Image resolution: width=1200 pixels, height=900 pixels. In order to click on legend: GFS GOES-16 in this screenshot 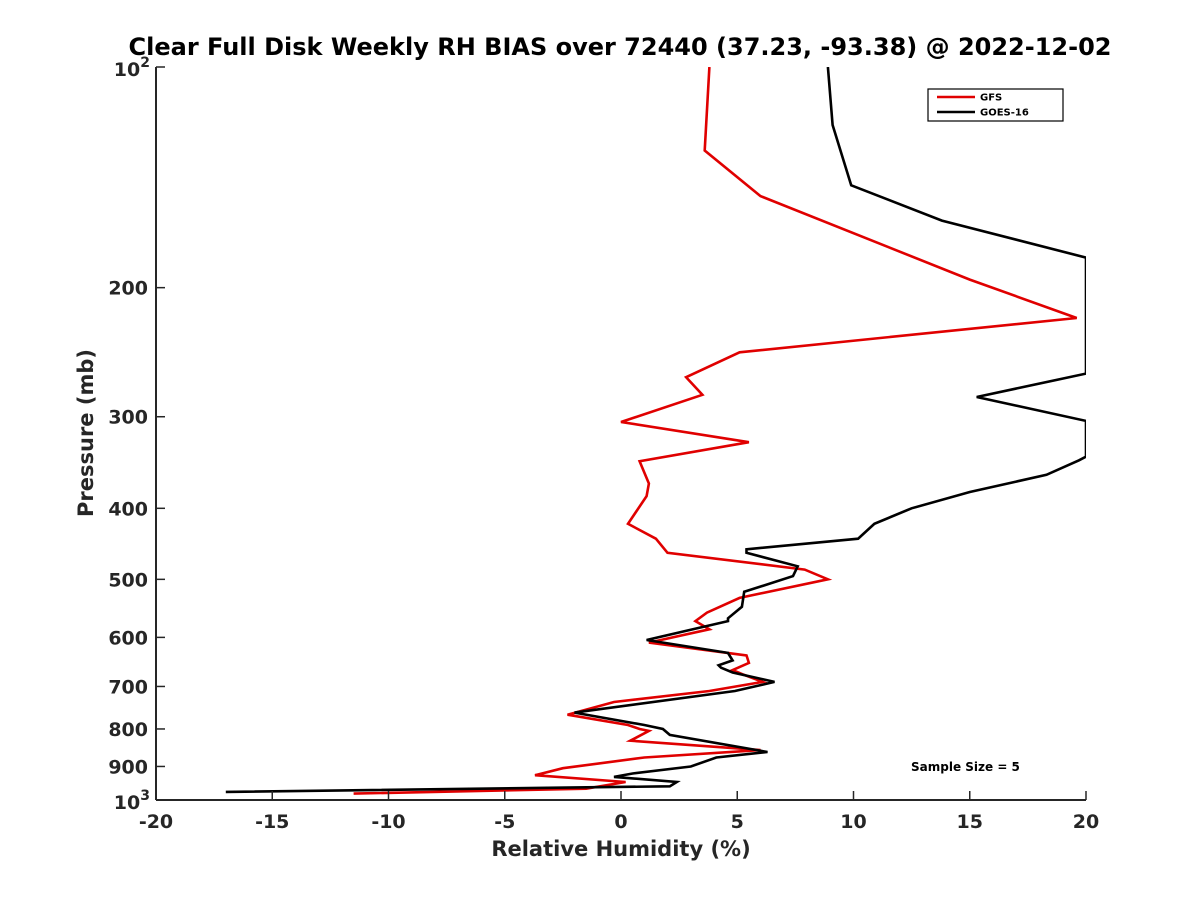, I will do `click(995, 105)`.